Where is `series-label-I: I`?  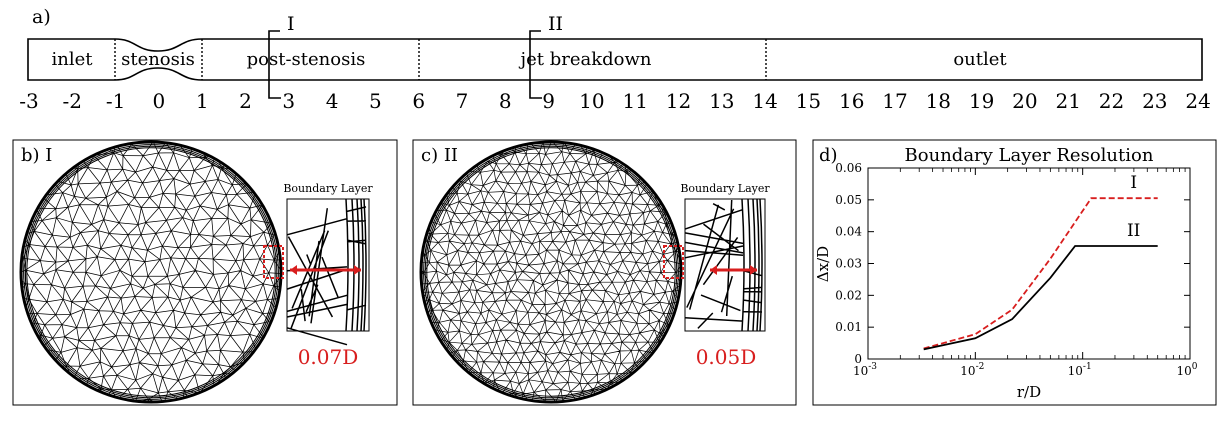
series-label-I: I is located at coordinates (1133, 183).